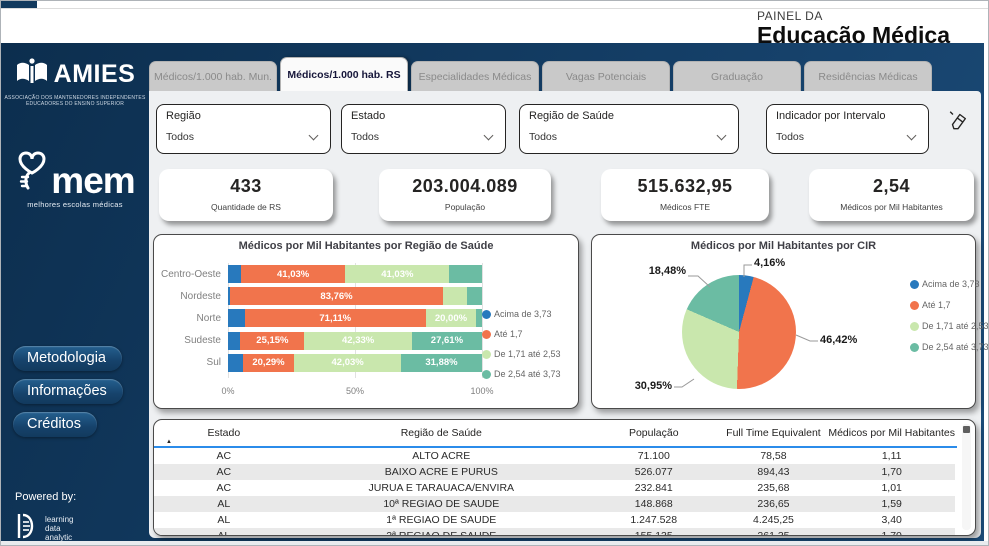 The height and width of the screenshot is (546, 989). I want to click on kpi-value-quantidade-de-rs: 433, so click(246, 186).